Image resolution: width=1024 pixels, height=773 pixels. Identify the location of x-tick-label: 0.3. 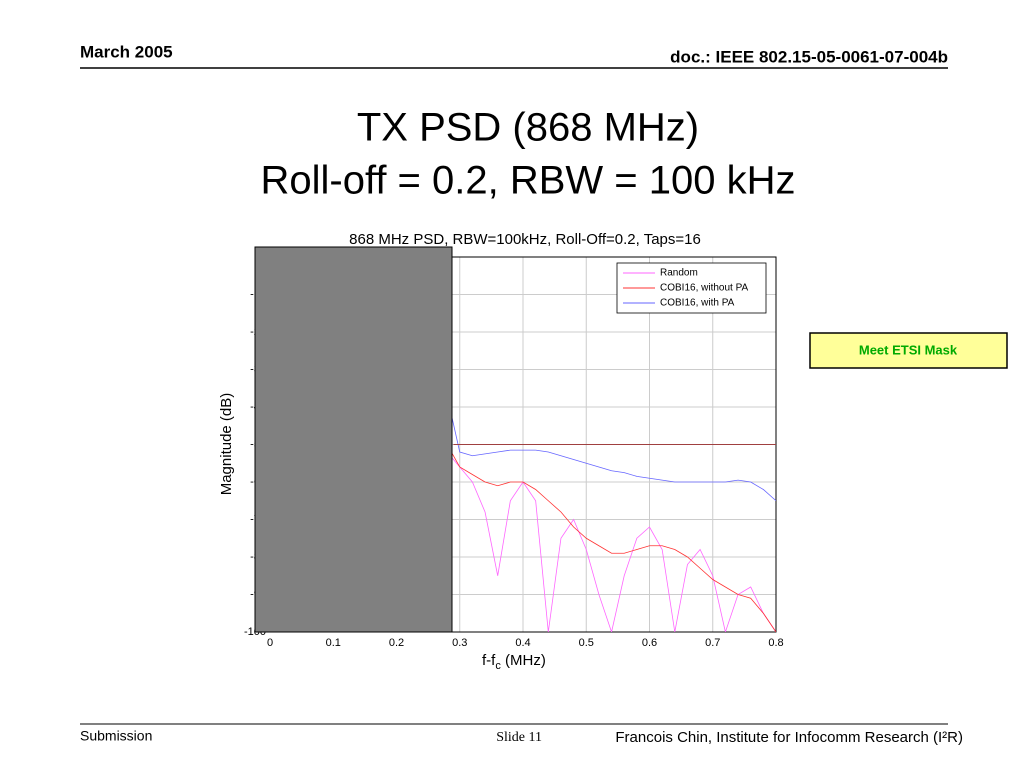
(459, 643).